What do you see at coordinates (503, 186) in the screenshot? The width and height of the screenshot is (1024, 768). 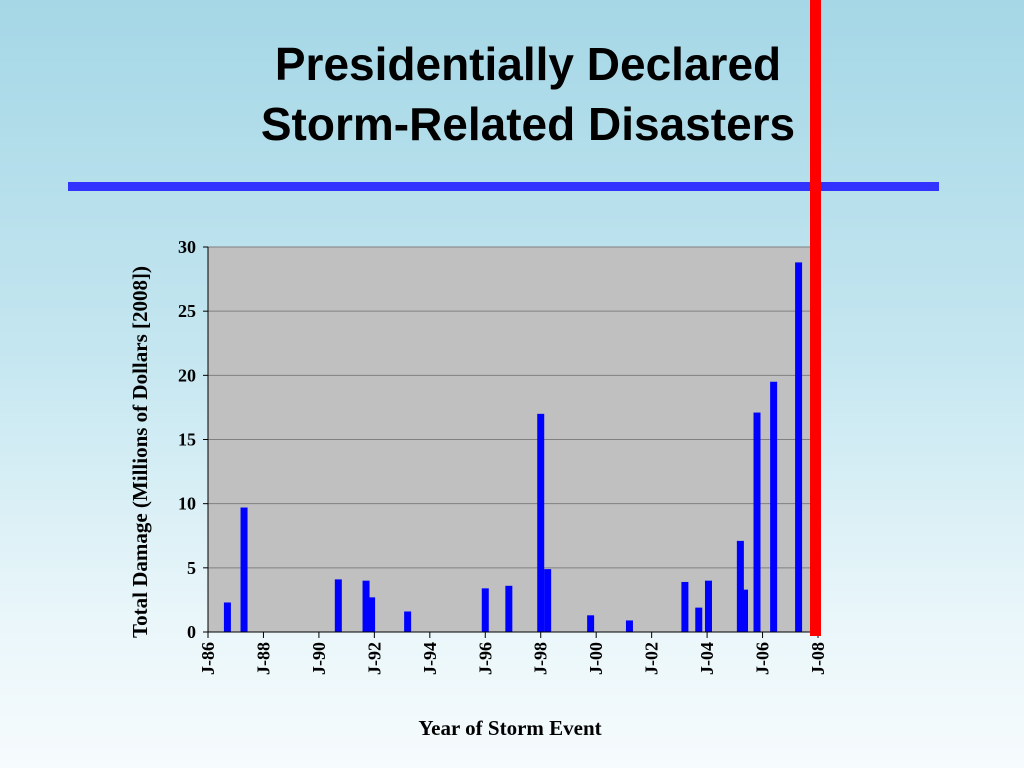 I see `title-underline-rule` at bounding box center [503, 186].